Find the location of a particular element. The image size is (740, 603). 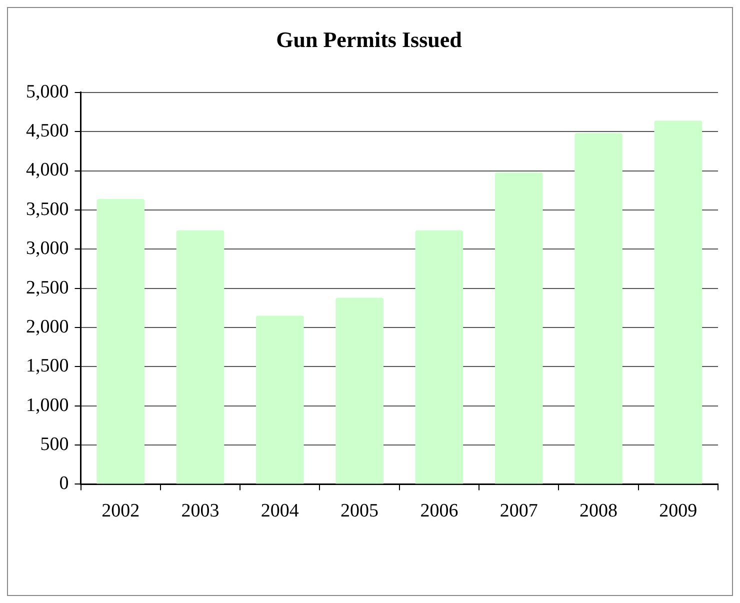

y-tick-label: 0 is located at coordinates (64, 483).